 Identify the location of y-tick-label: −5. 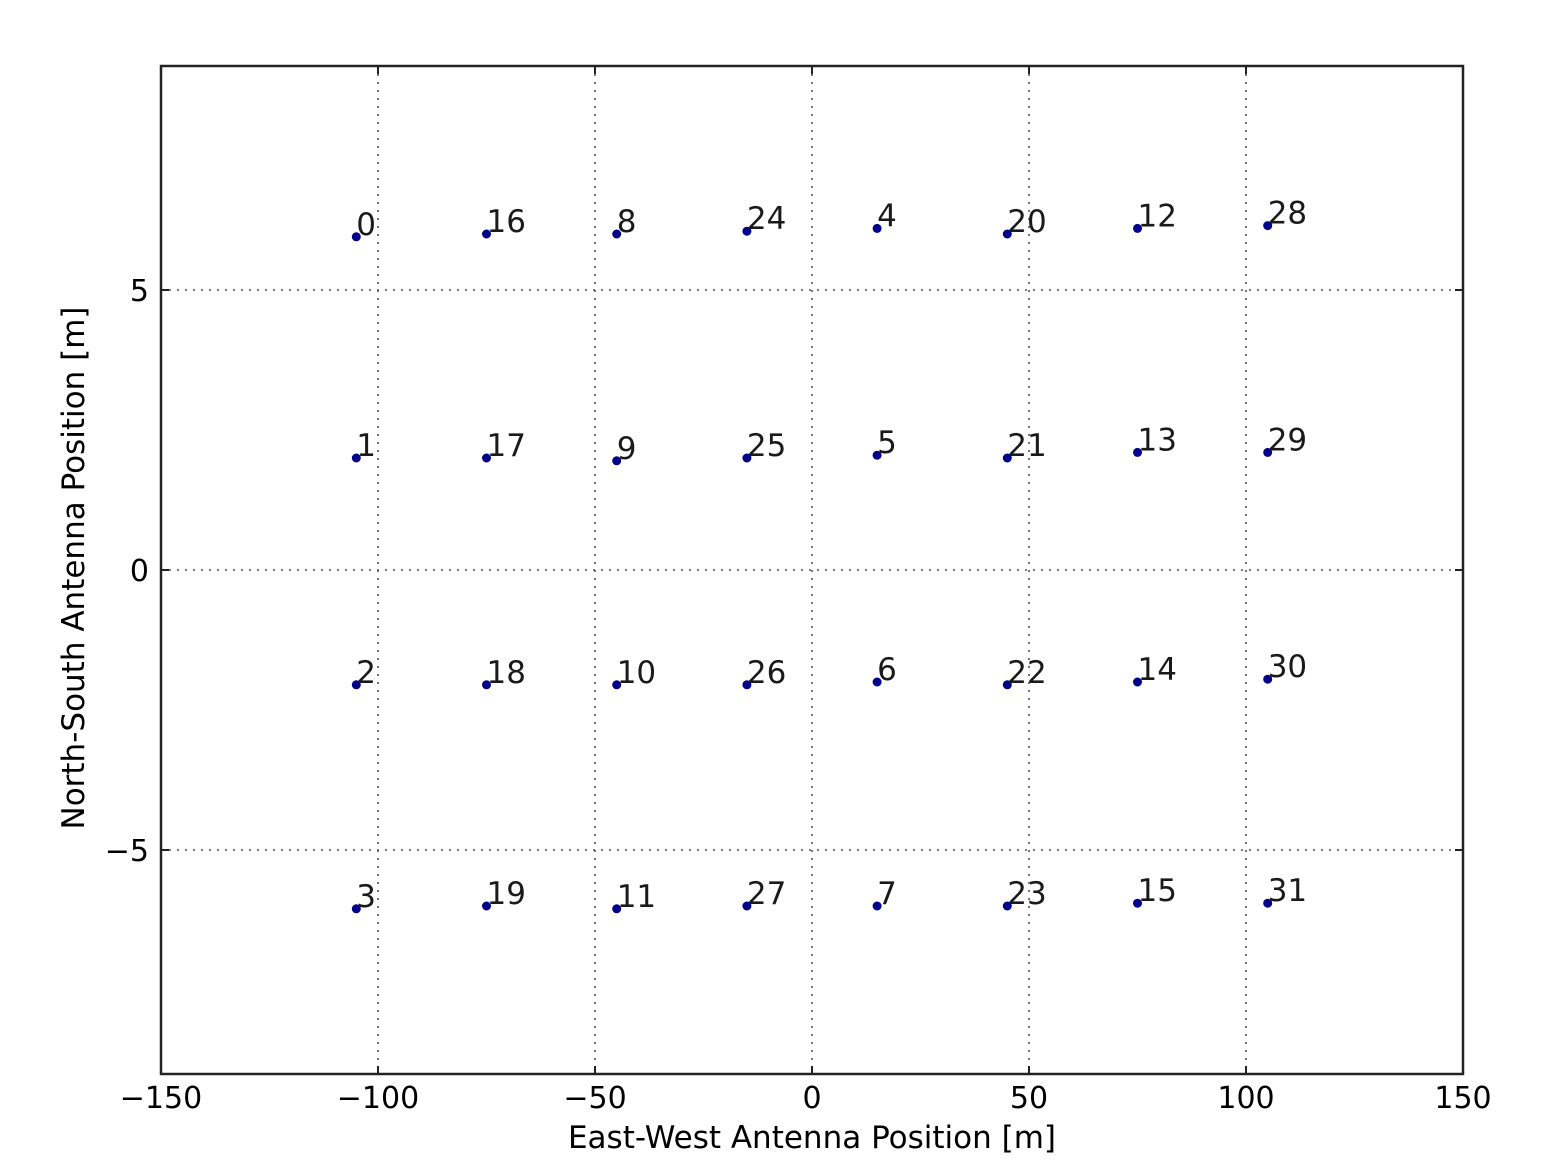
(127, 851).